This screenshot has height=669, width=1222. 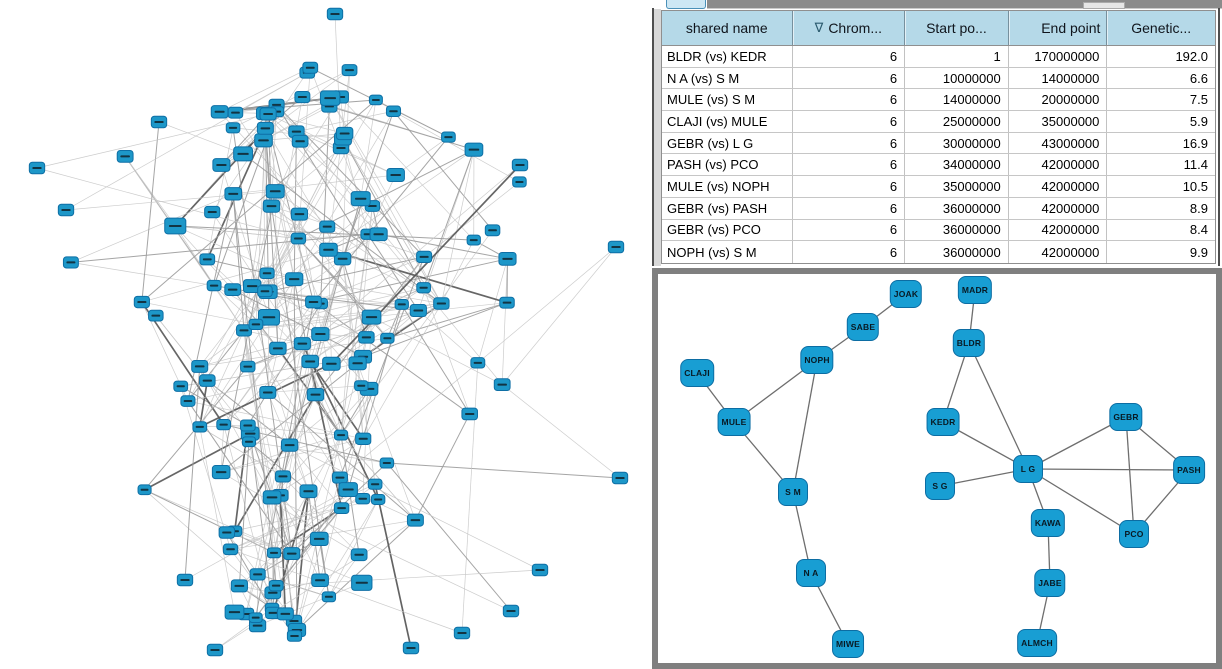 I want to click on subnetwork-node-sabe: SABE, so click(x=863, y=327).